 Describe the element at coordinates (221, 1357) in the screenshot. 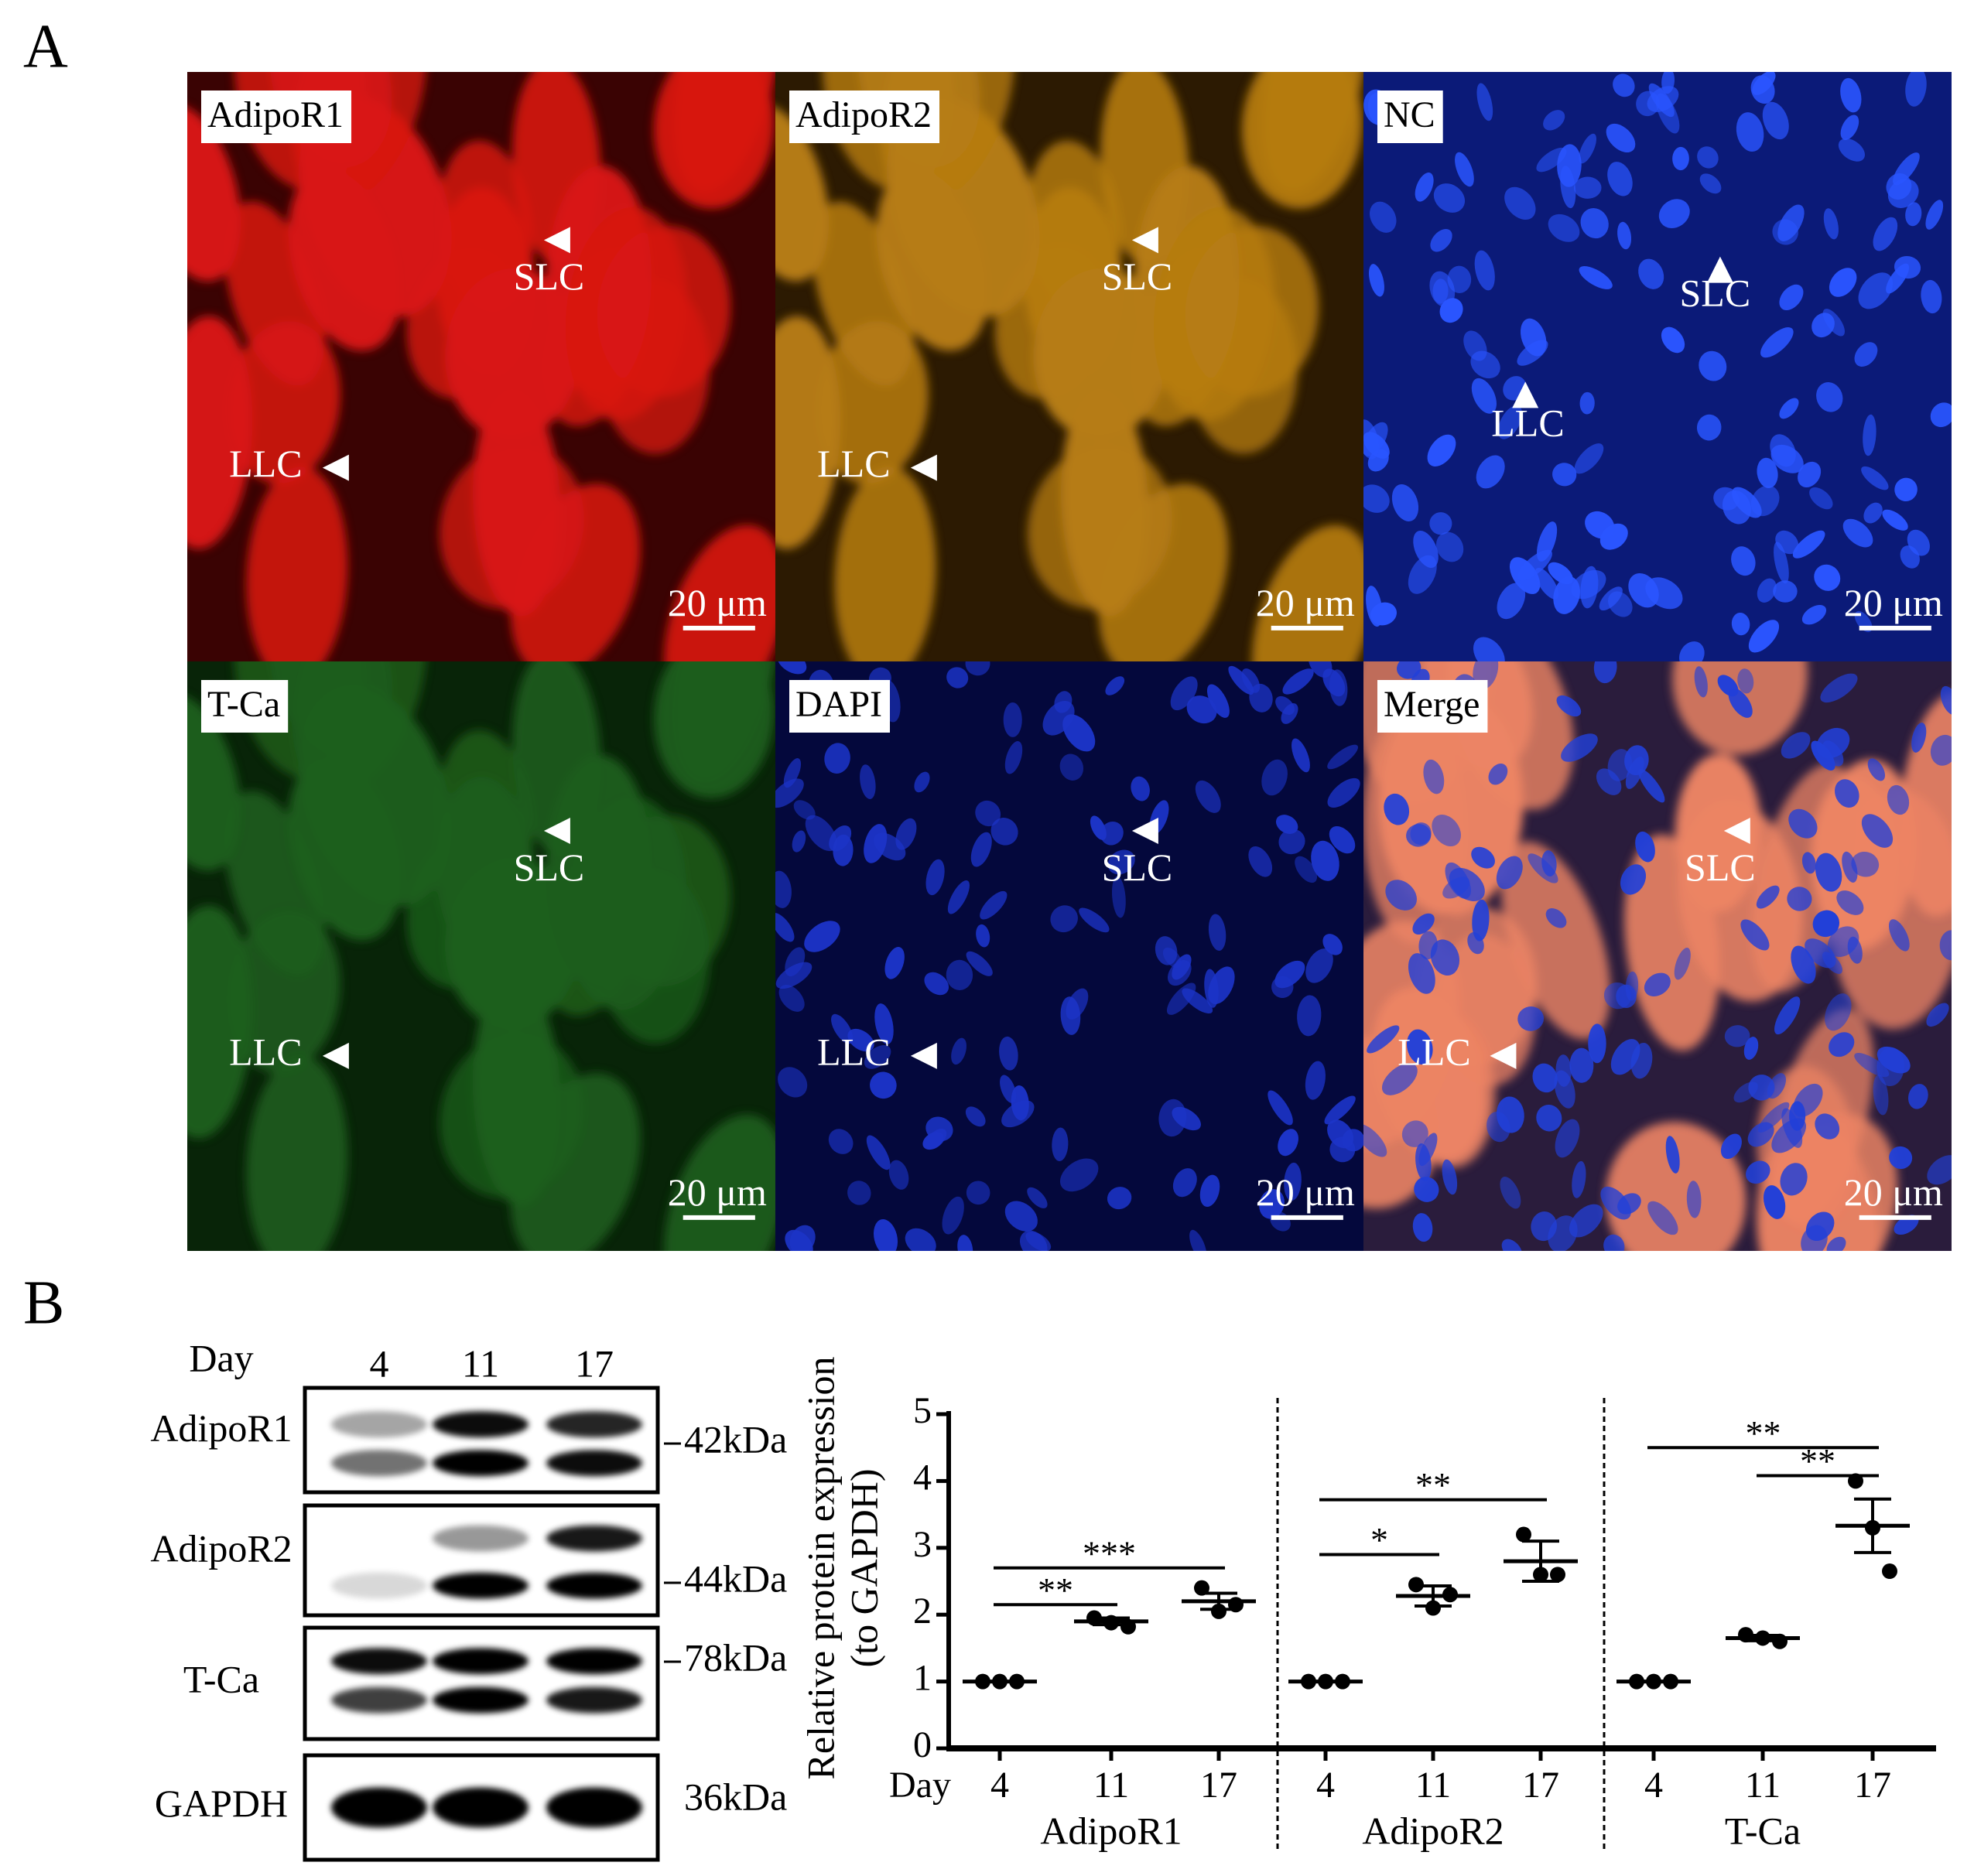

I see `day-label: Day` at that location.